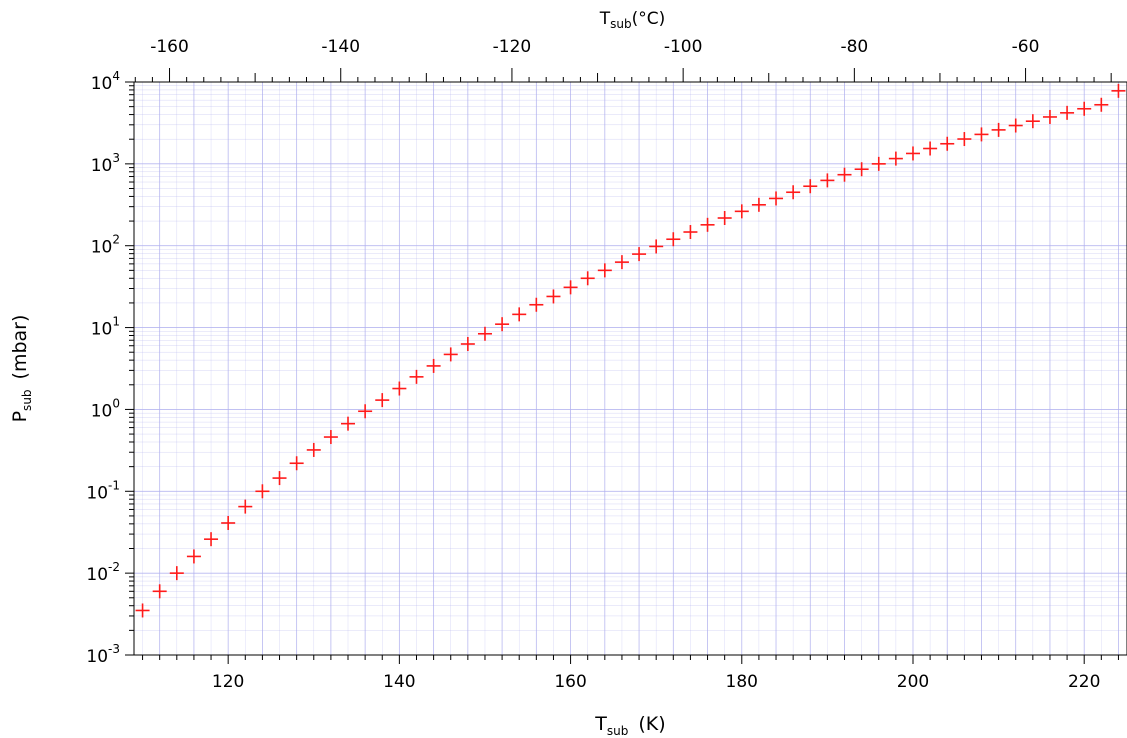  Describe the element at coordinates (512, 47) in the screenshot. I see `top-tick-label: -120` at that location.